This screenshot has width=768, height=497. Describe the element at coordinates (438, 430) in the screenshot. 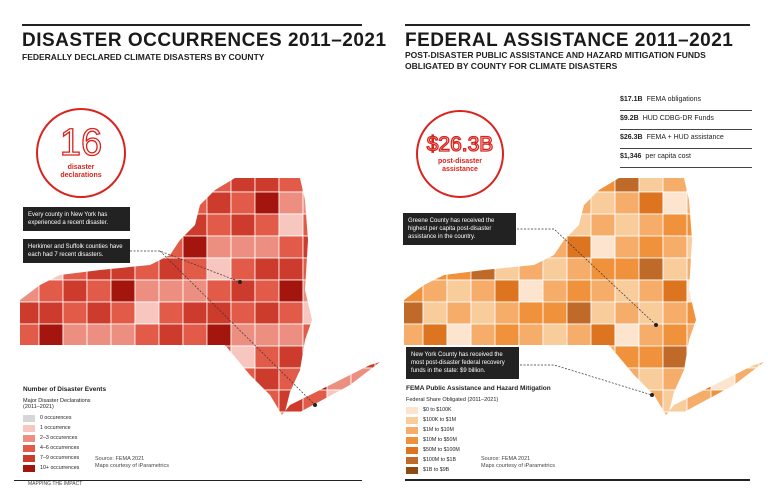

I see `legend-label: $1M to $10M` at that location.